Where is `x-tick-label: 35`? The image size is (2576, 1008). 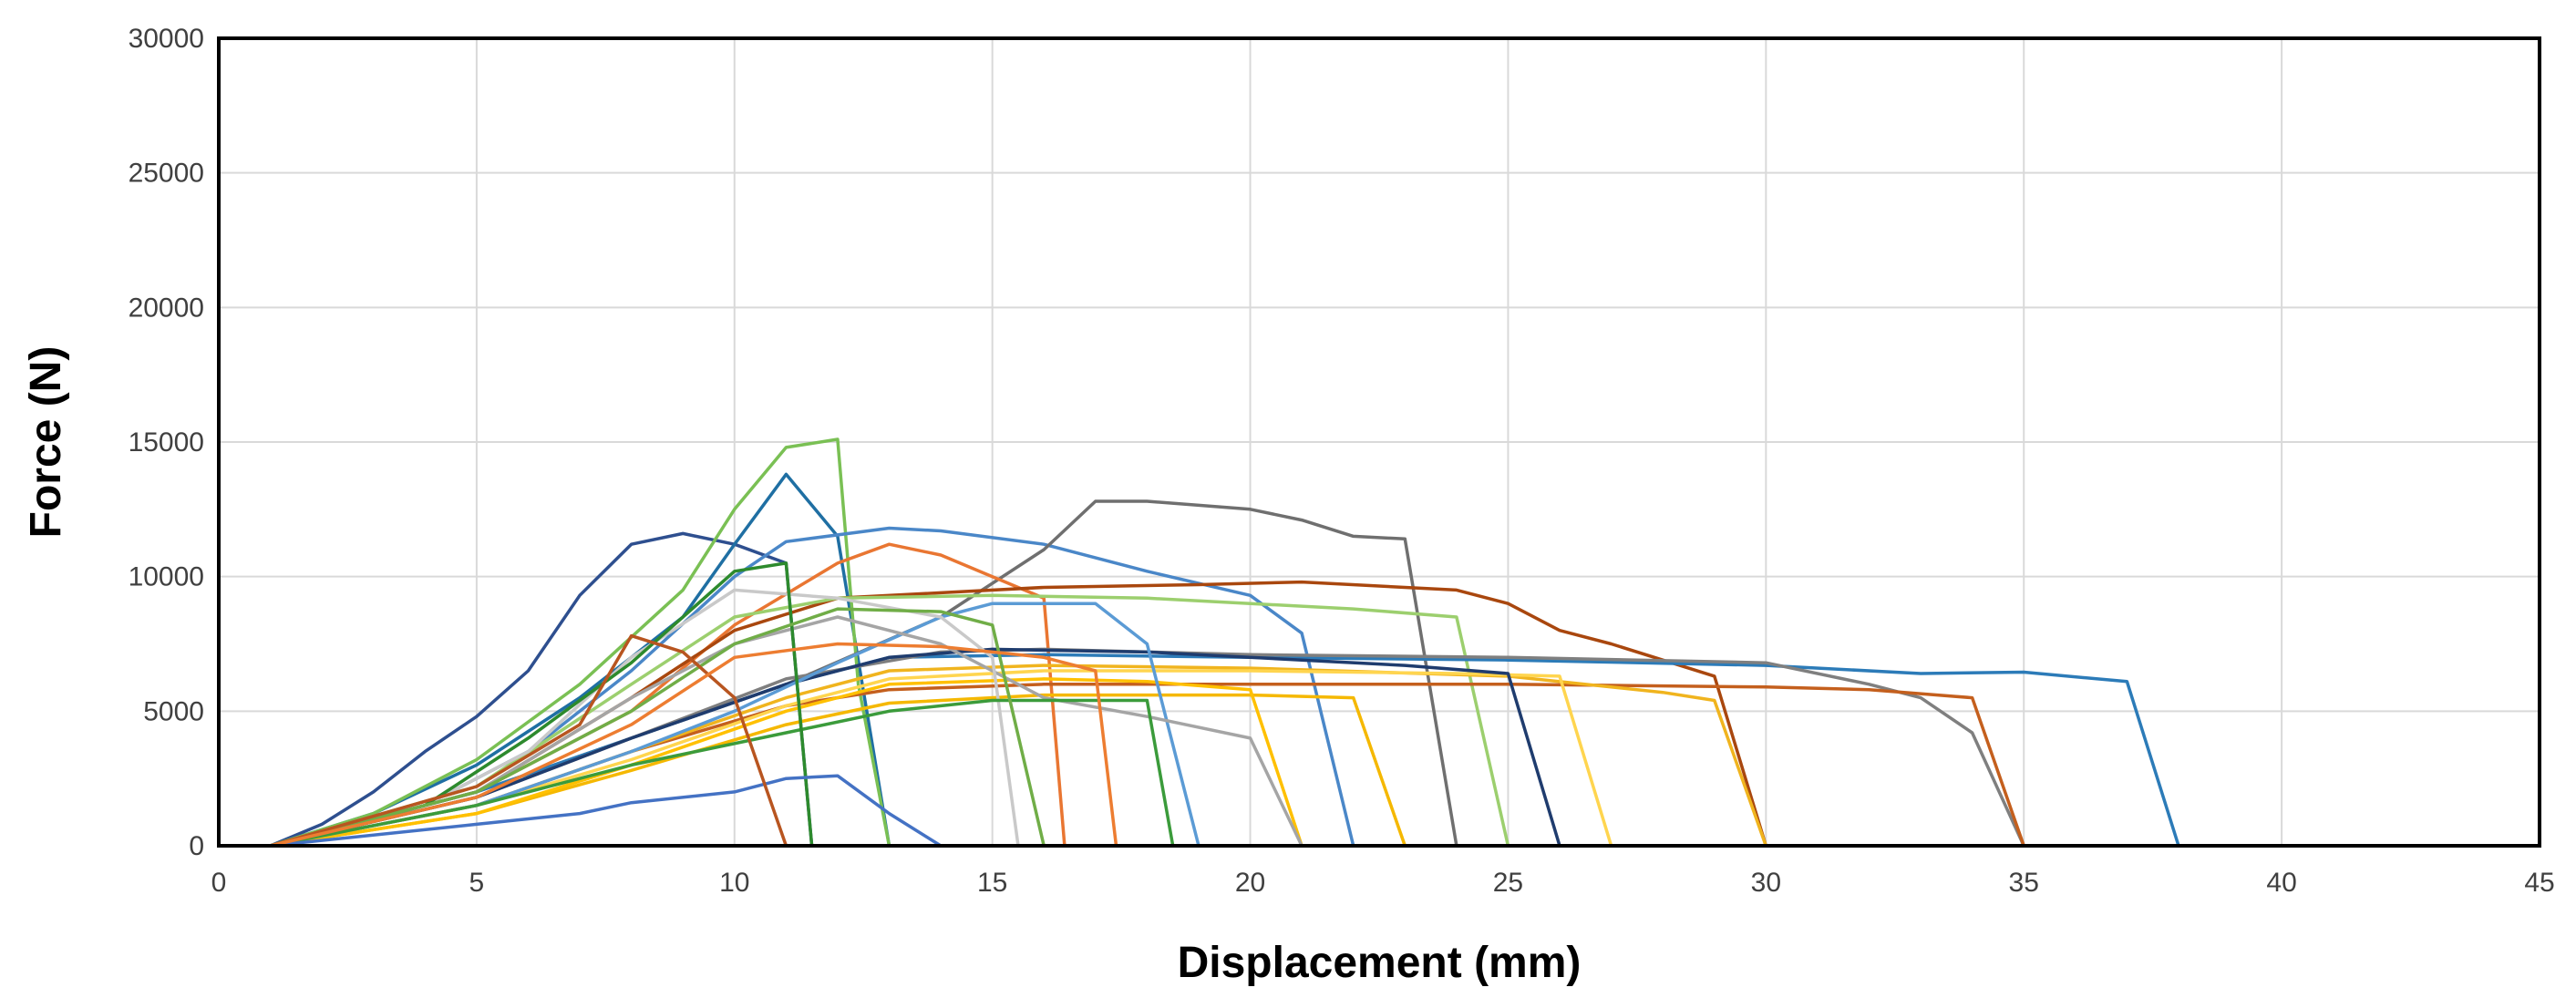
x-tick-label: 35 is located at coordinates (2024, 883).